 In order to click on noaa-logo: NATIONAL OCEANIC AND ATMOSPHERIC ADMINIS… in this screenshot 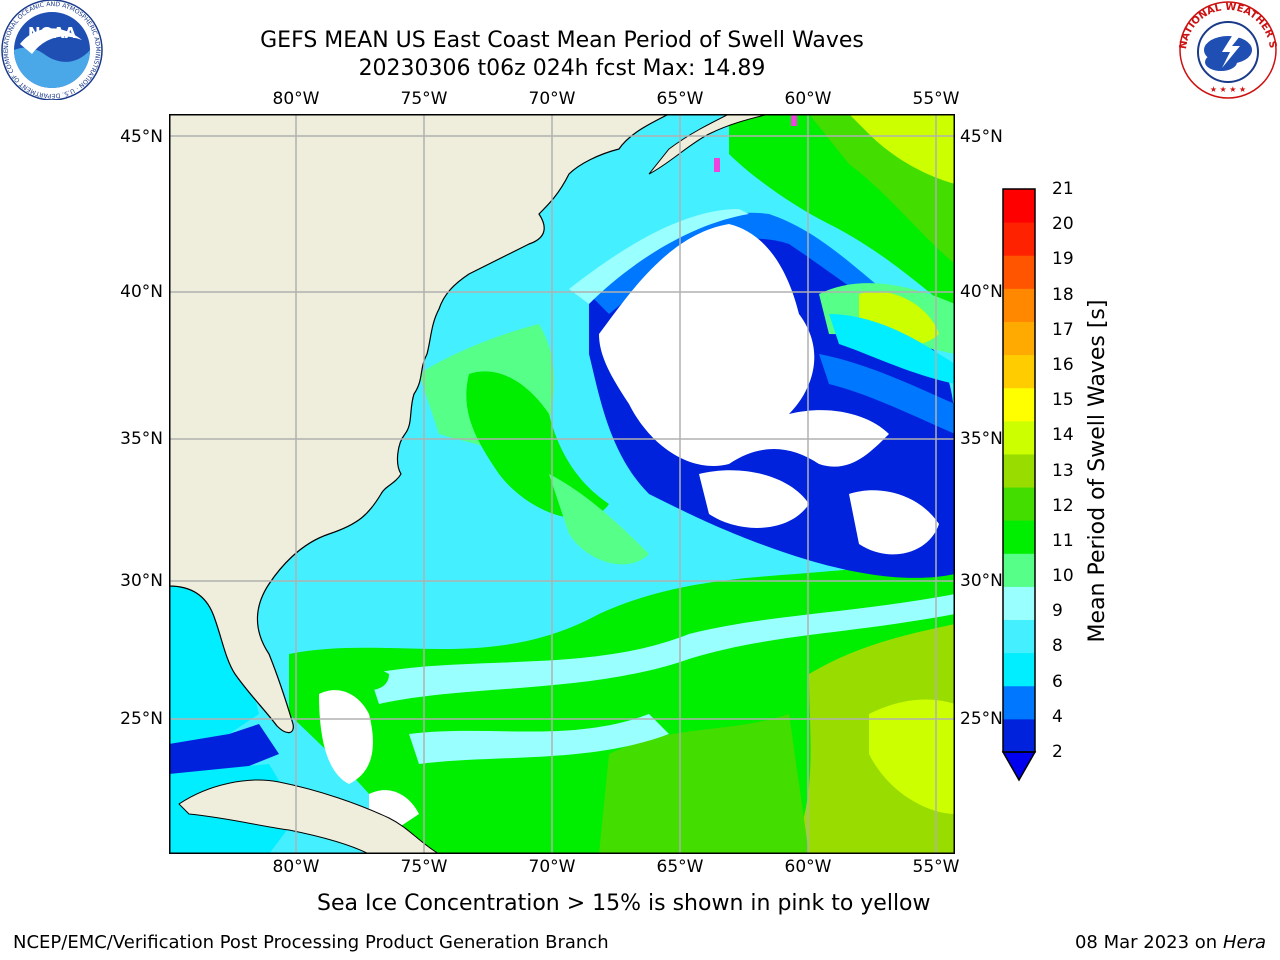, I will do `click(51, 50)`.